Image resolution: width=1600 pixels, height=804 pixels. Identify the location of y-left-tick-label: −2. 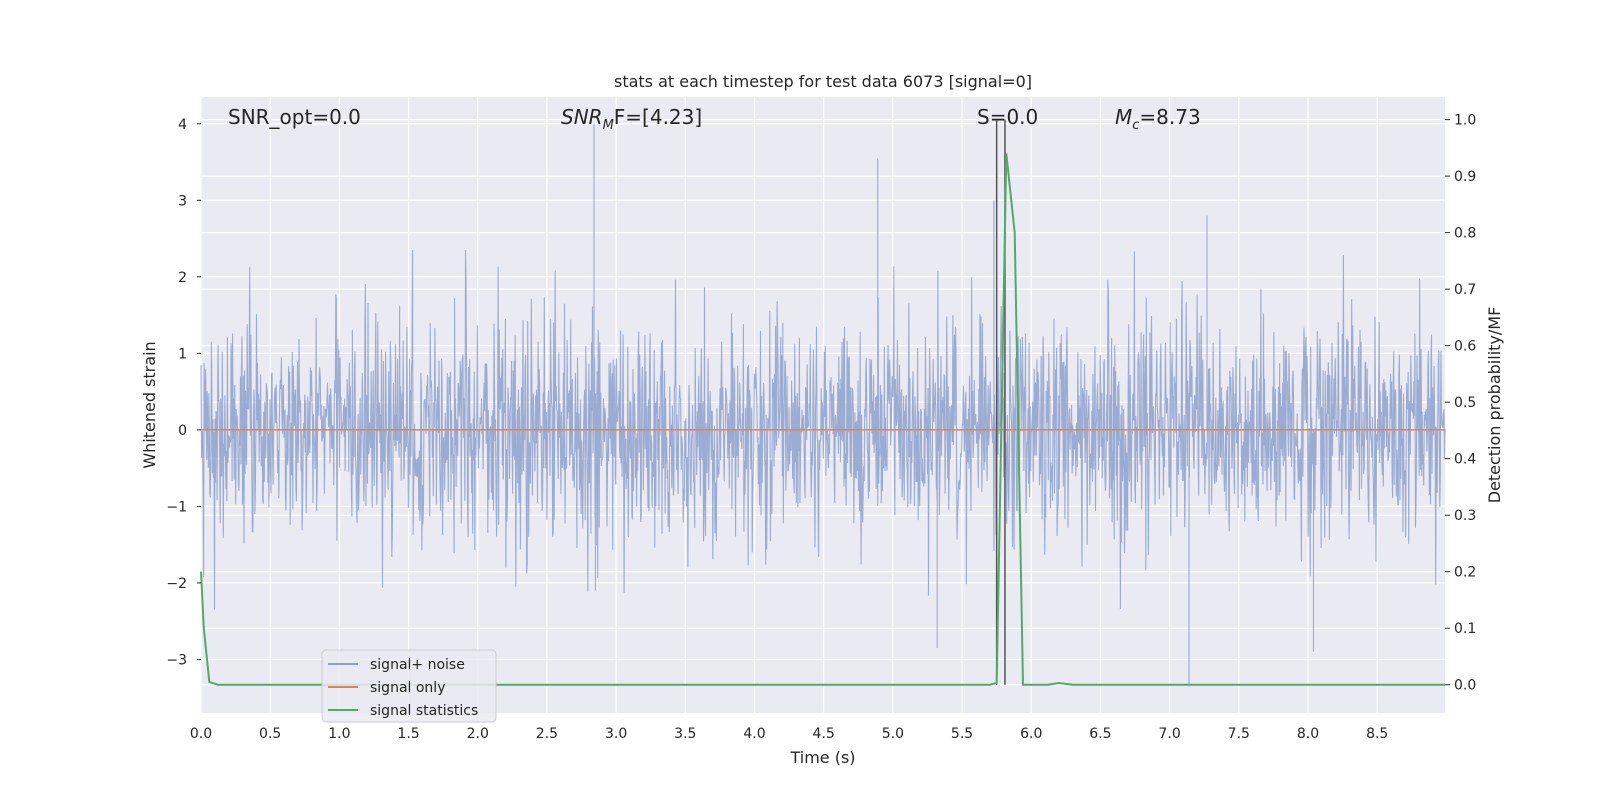
(176, 584).